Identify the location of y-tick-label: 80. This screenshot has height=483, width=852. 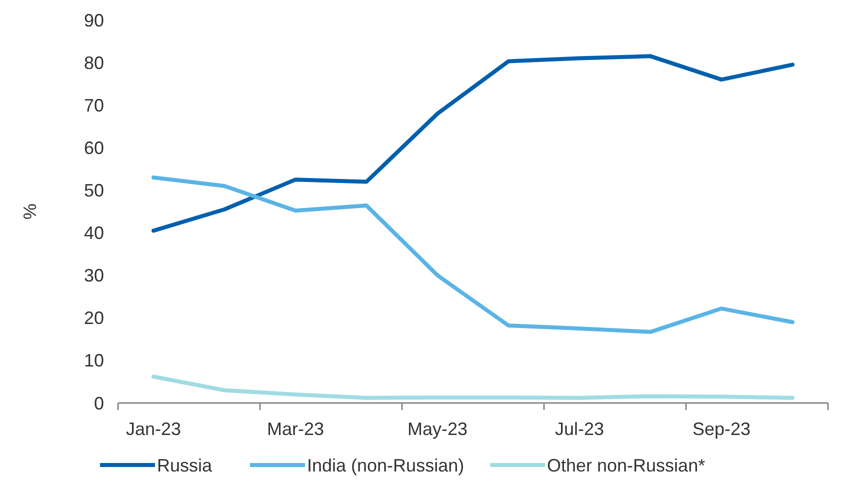
(94, 62).